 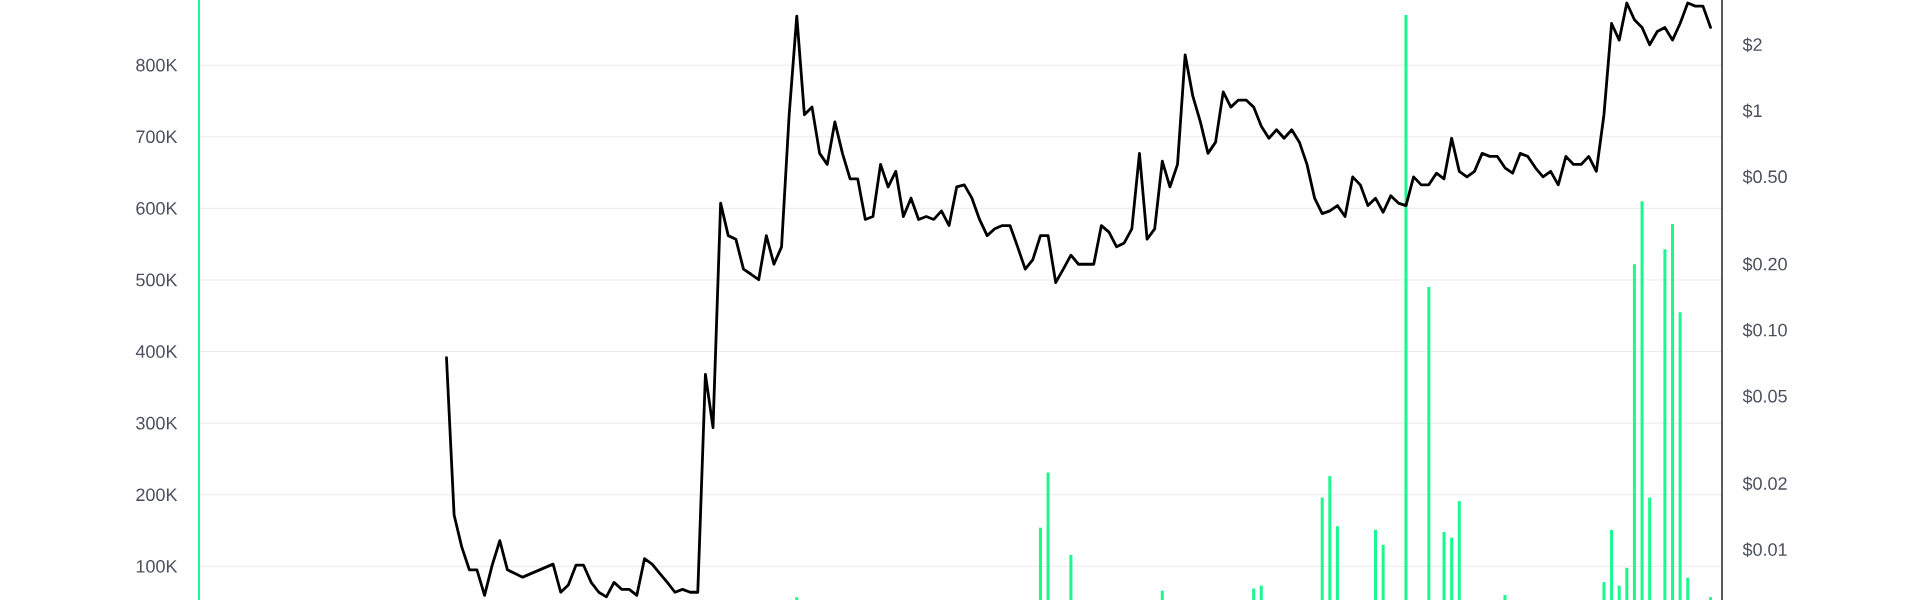 What do you see at coordinates (1764, 550) in the screenshot?
I see `y2-tick-label: $0.01` at bounding box center [1764, 550].